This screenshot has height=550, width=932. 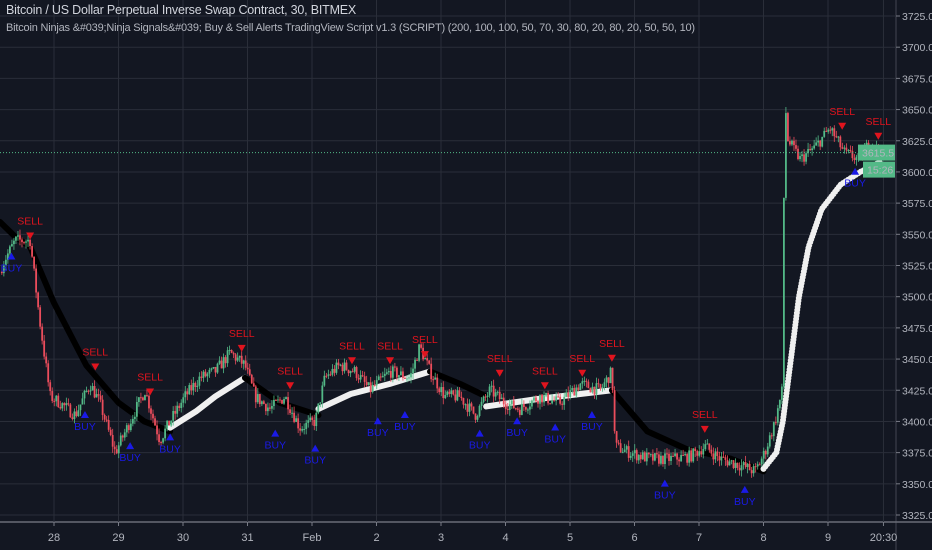 What do you see at coordinates (917, 48) in the screenshot?
I see `y-tick-label: 3700.0` at bounding box center [917, 48].